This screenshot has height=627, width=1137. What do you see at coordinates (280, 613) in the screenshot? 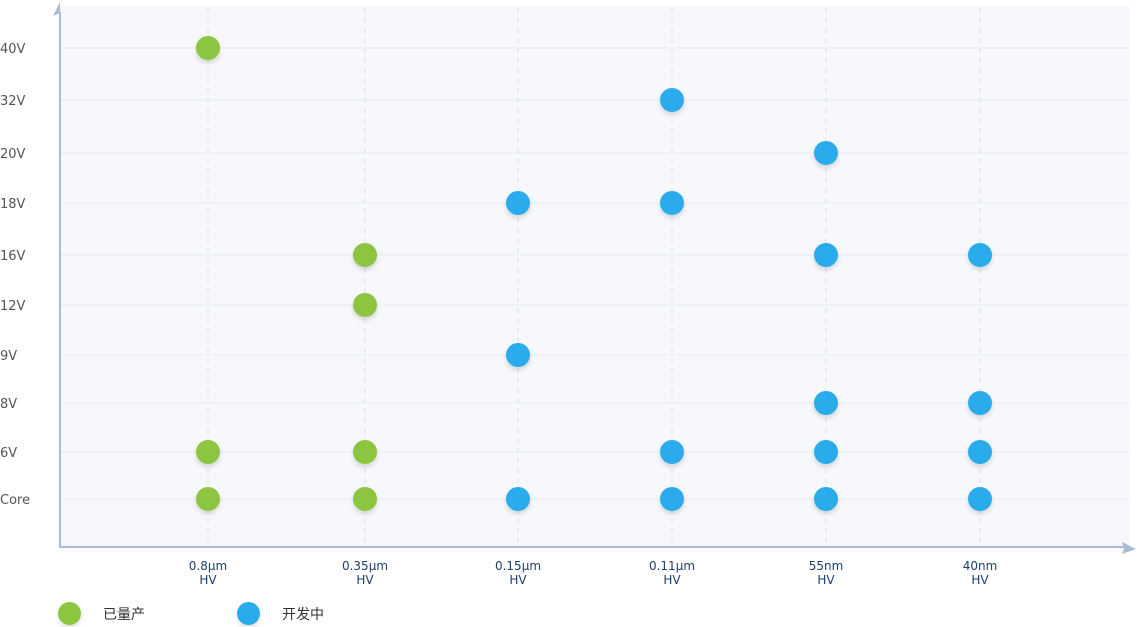
I see `legend-item-in-development: 开发中` at bounding box center [280, 613].